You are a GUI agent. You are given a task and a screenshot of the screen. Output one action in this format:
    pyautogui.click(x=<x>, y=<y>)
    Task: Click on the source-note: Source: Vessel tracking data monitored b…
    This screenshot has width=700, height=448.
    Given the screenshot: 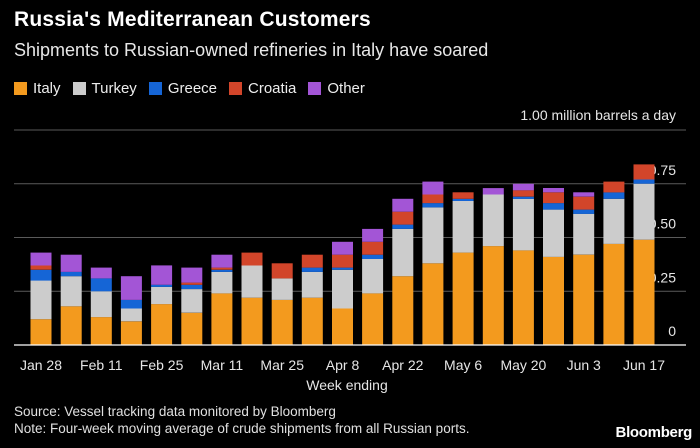 What is the action you would take?
    pyautogui.click(x=175, y=411)
    